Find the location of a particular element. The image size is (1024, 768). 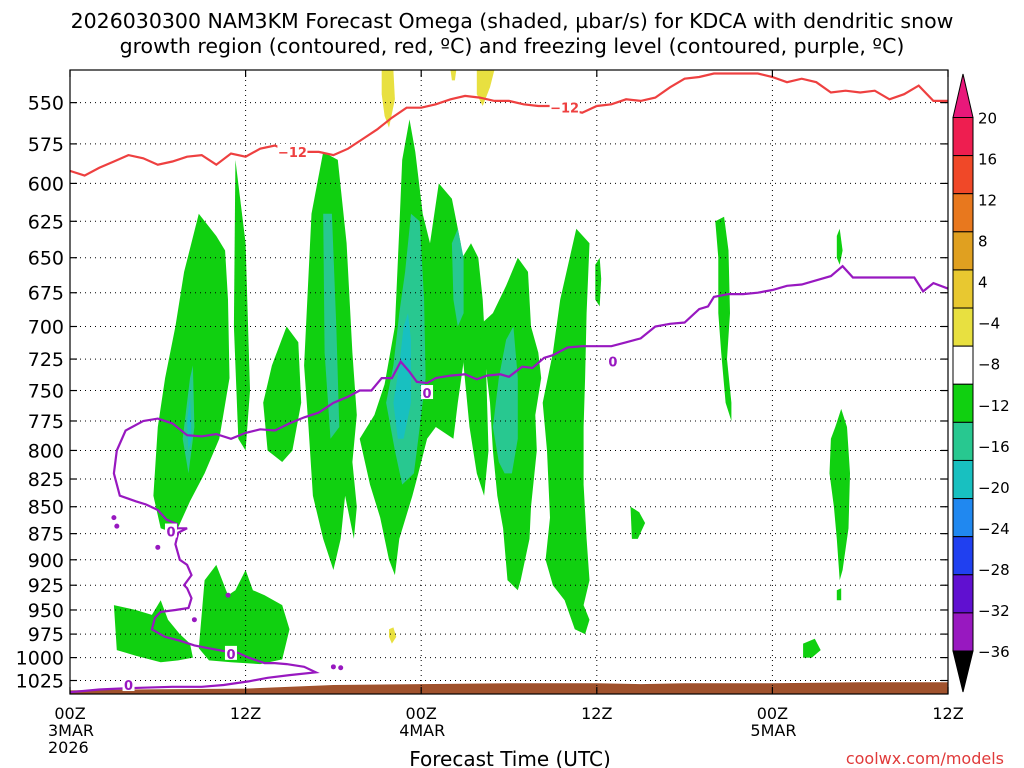

colorbar-top-arrow is located at coordinates (963, 95).